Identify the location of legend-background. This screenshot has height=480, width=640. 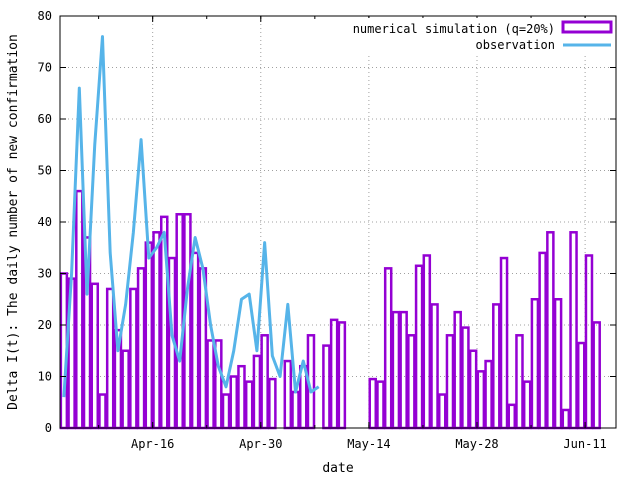
(471, 37).